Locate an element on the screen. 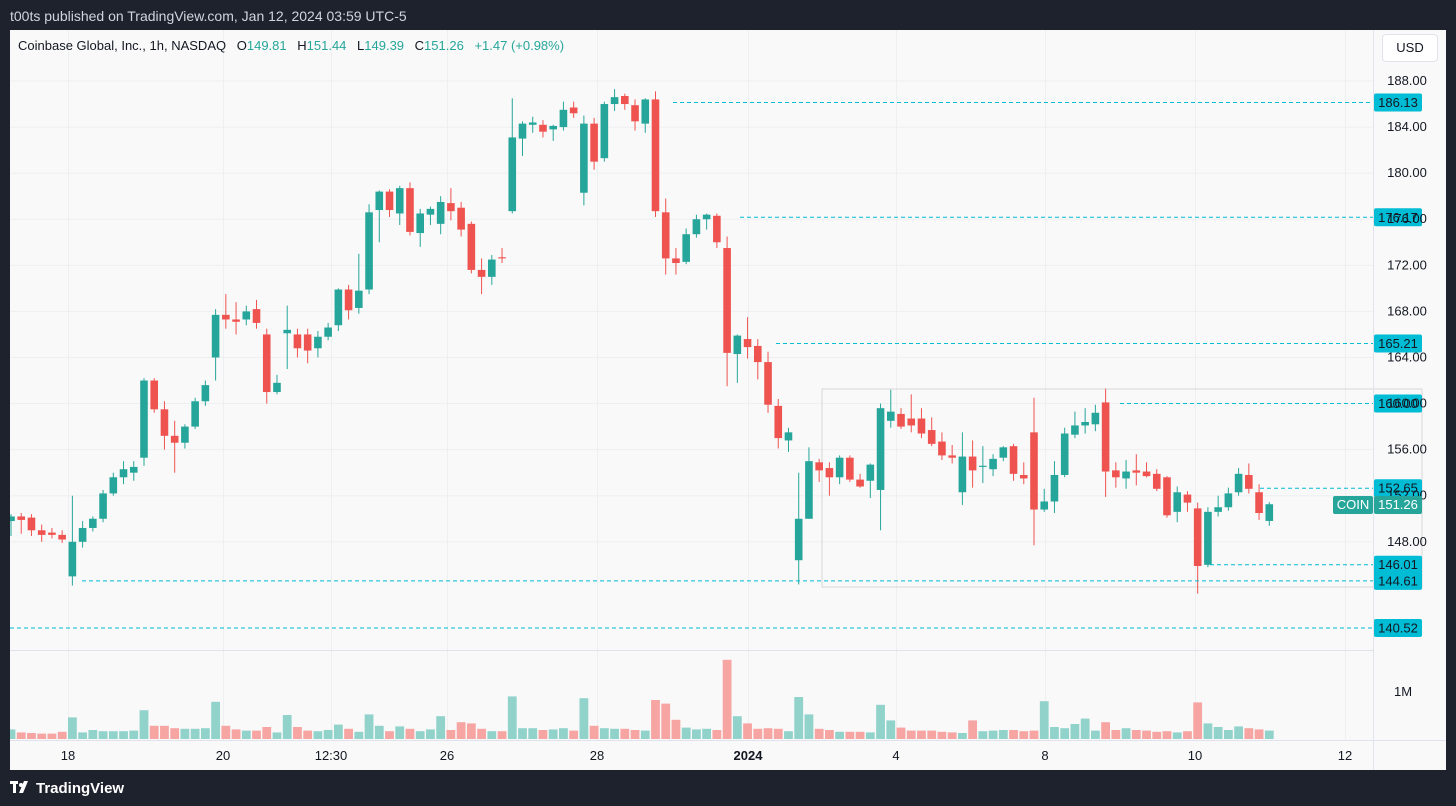  volume-axis-label: 1M is located at coordinates (1403, 691).